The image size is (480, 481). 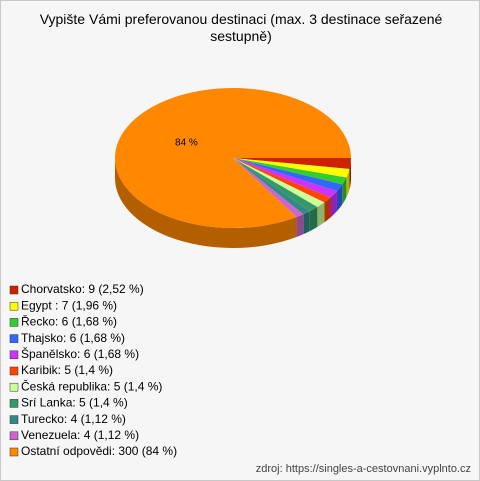 I want to click on legend-label: Thajsko: 6 (1,68 %), so click(x=73, y=338).